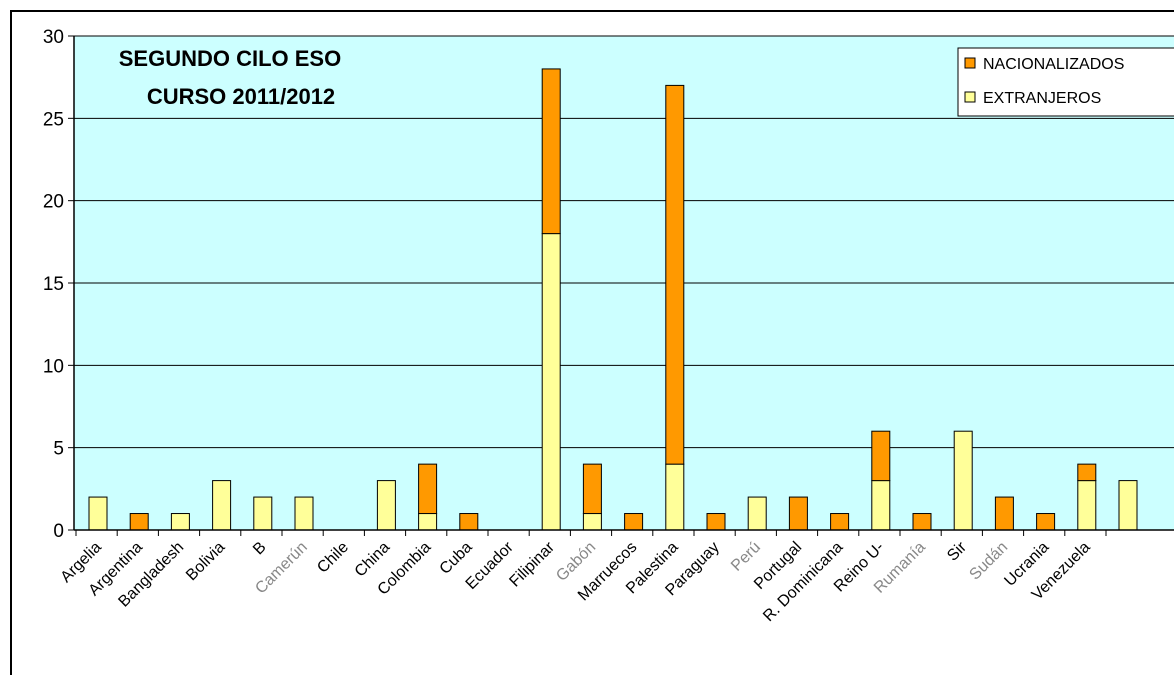 The image size is (1174, 675). Describe the element at coordinates (58, 531) in the screenshot. I see `y-tick-label: 0` at that location.